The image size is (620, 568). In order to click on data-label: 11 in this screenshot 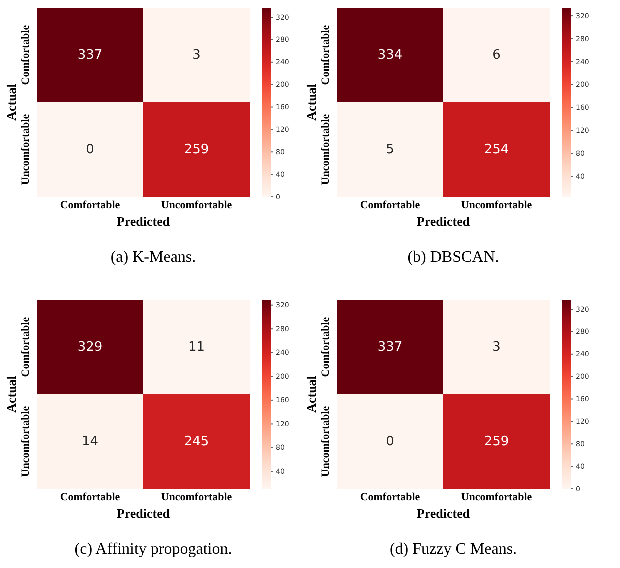, I will do `click(197, 347)`.